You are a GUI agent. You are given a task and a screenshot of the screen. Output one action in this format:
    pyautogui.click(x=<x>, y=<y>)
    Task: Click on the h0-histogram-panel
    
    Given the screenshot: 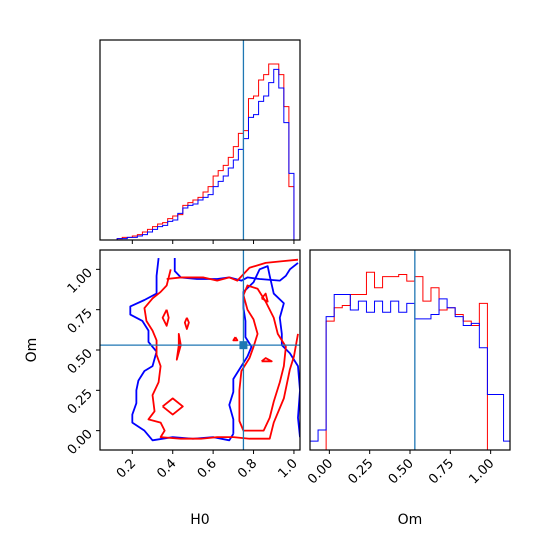 What is the action you would take?
    pyautogui.click(x=200, y=141)
    